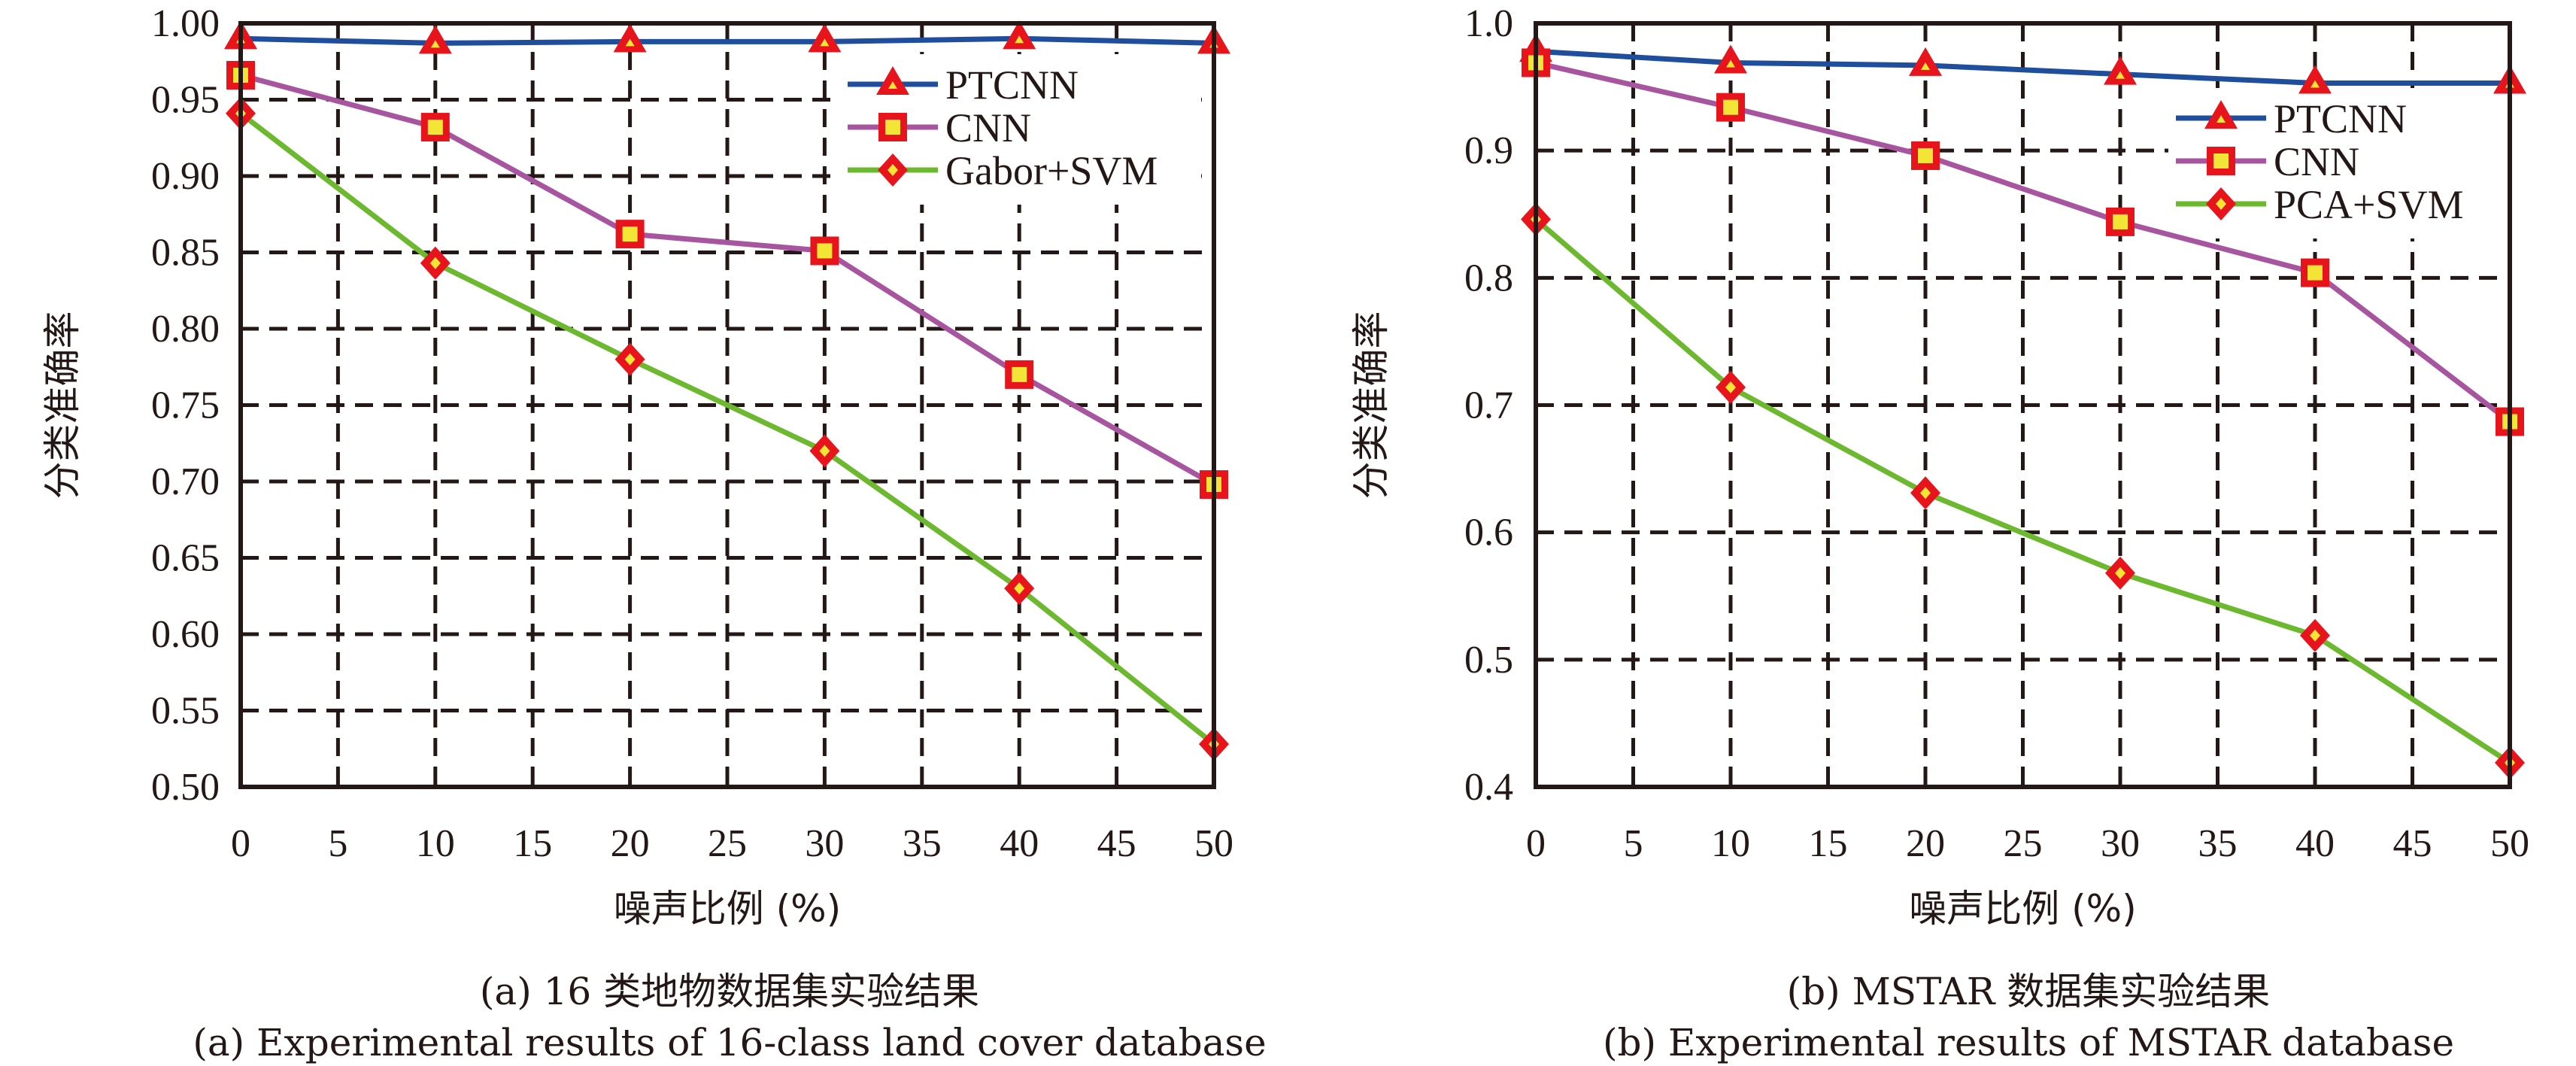  I want to click on x-tick-label: 25, so click(727, 843).